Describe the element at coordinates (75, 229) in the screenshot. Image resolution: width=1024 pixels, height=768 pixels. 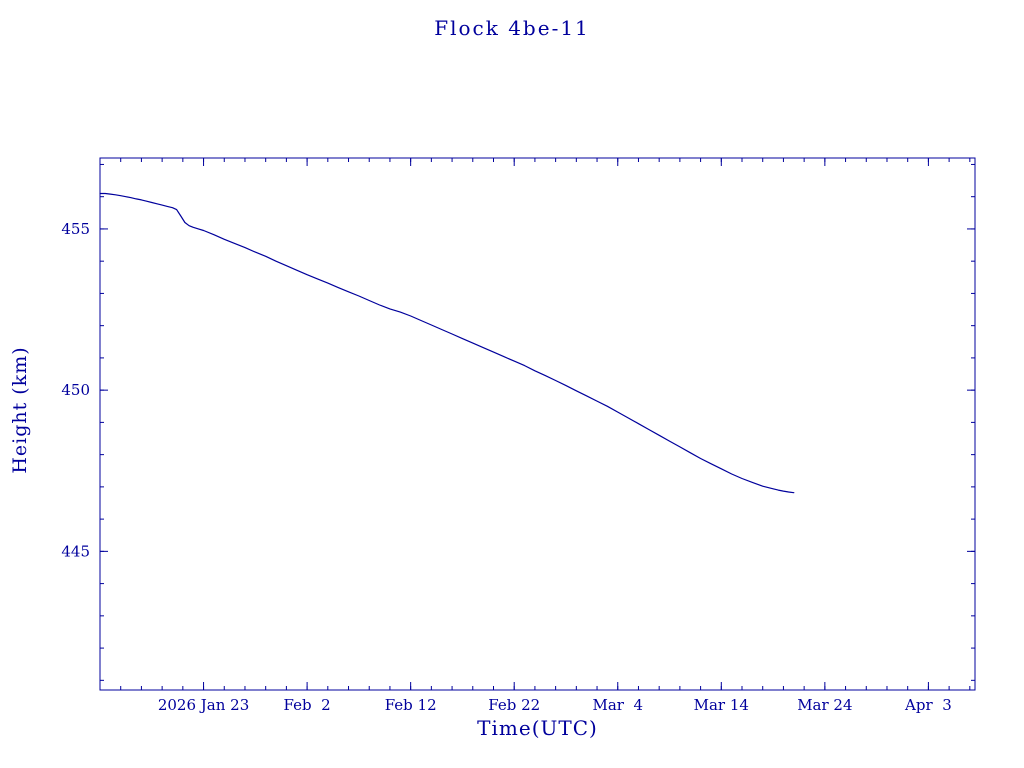
I see `y-tick-label: 455` at that location.